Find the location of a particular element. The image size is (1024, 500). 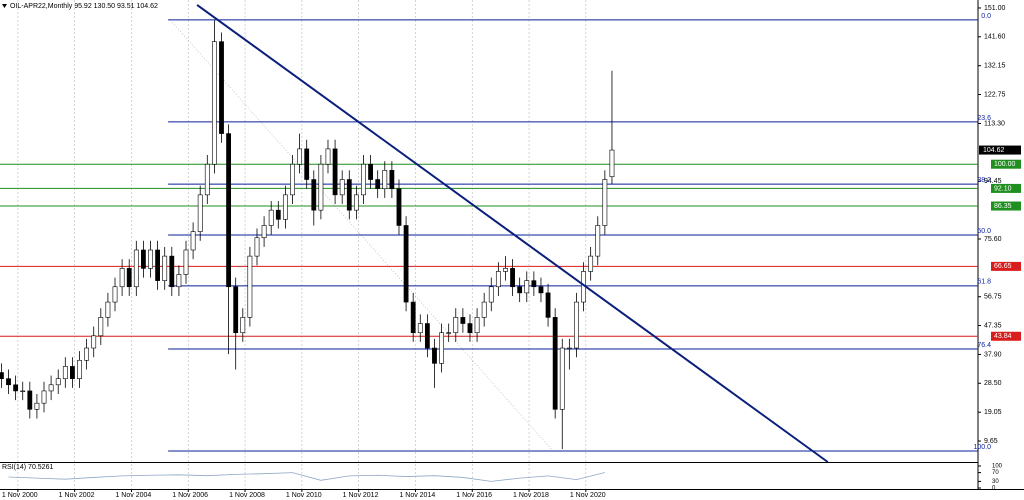

x-tick-label: 1 Nov 2006 is located at coordinates (190, 495).